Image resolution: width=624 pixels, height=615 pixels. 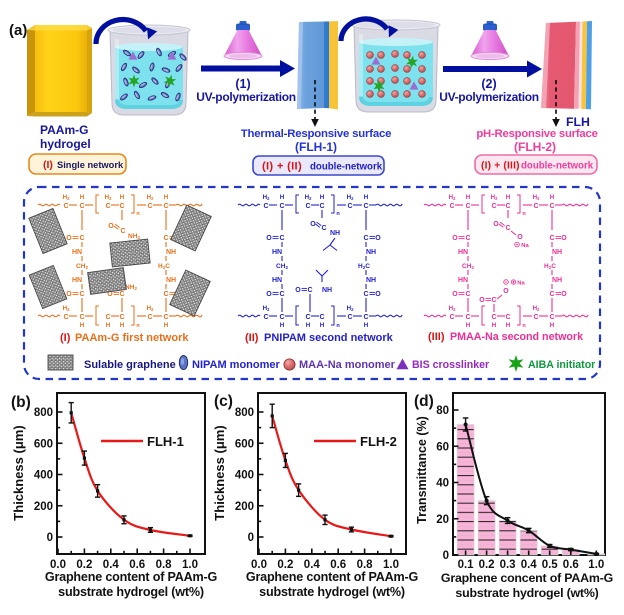 What do you see at coordinates (316, 147) in the screenshot?
I see `svg-text: (FLH-1)` at bounding box center [316, 147].